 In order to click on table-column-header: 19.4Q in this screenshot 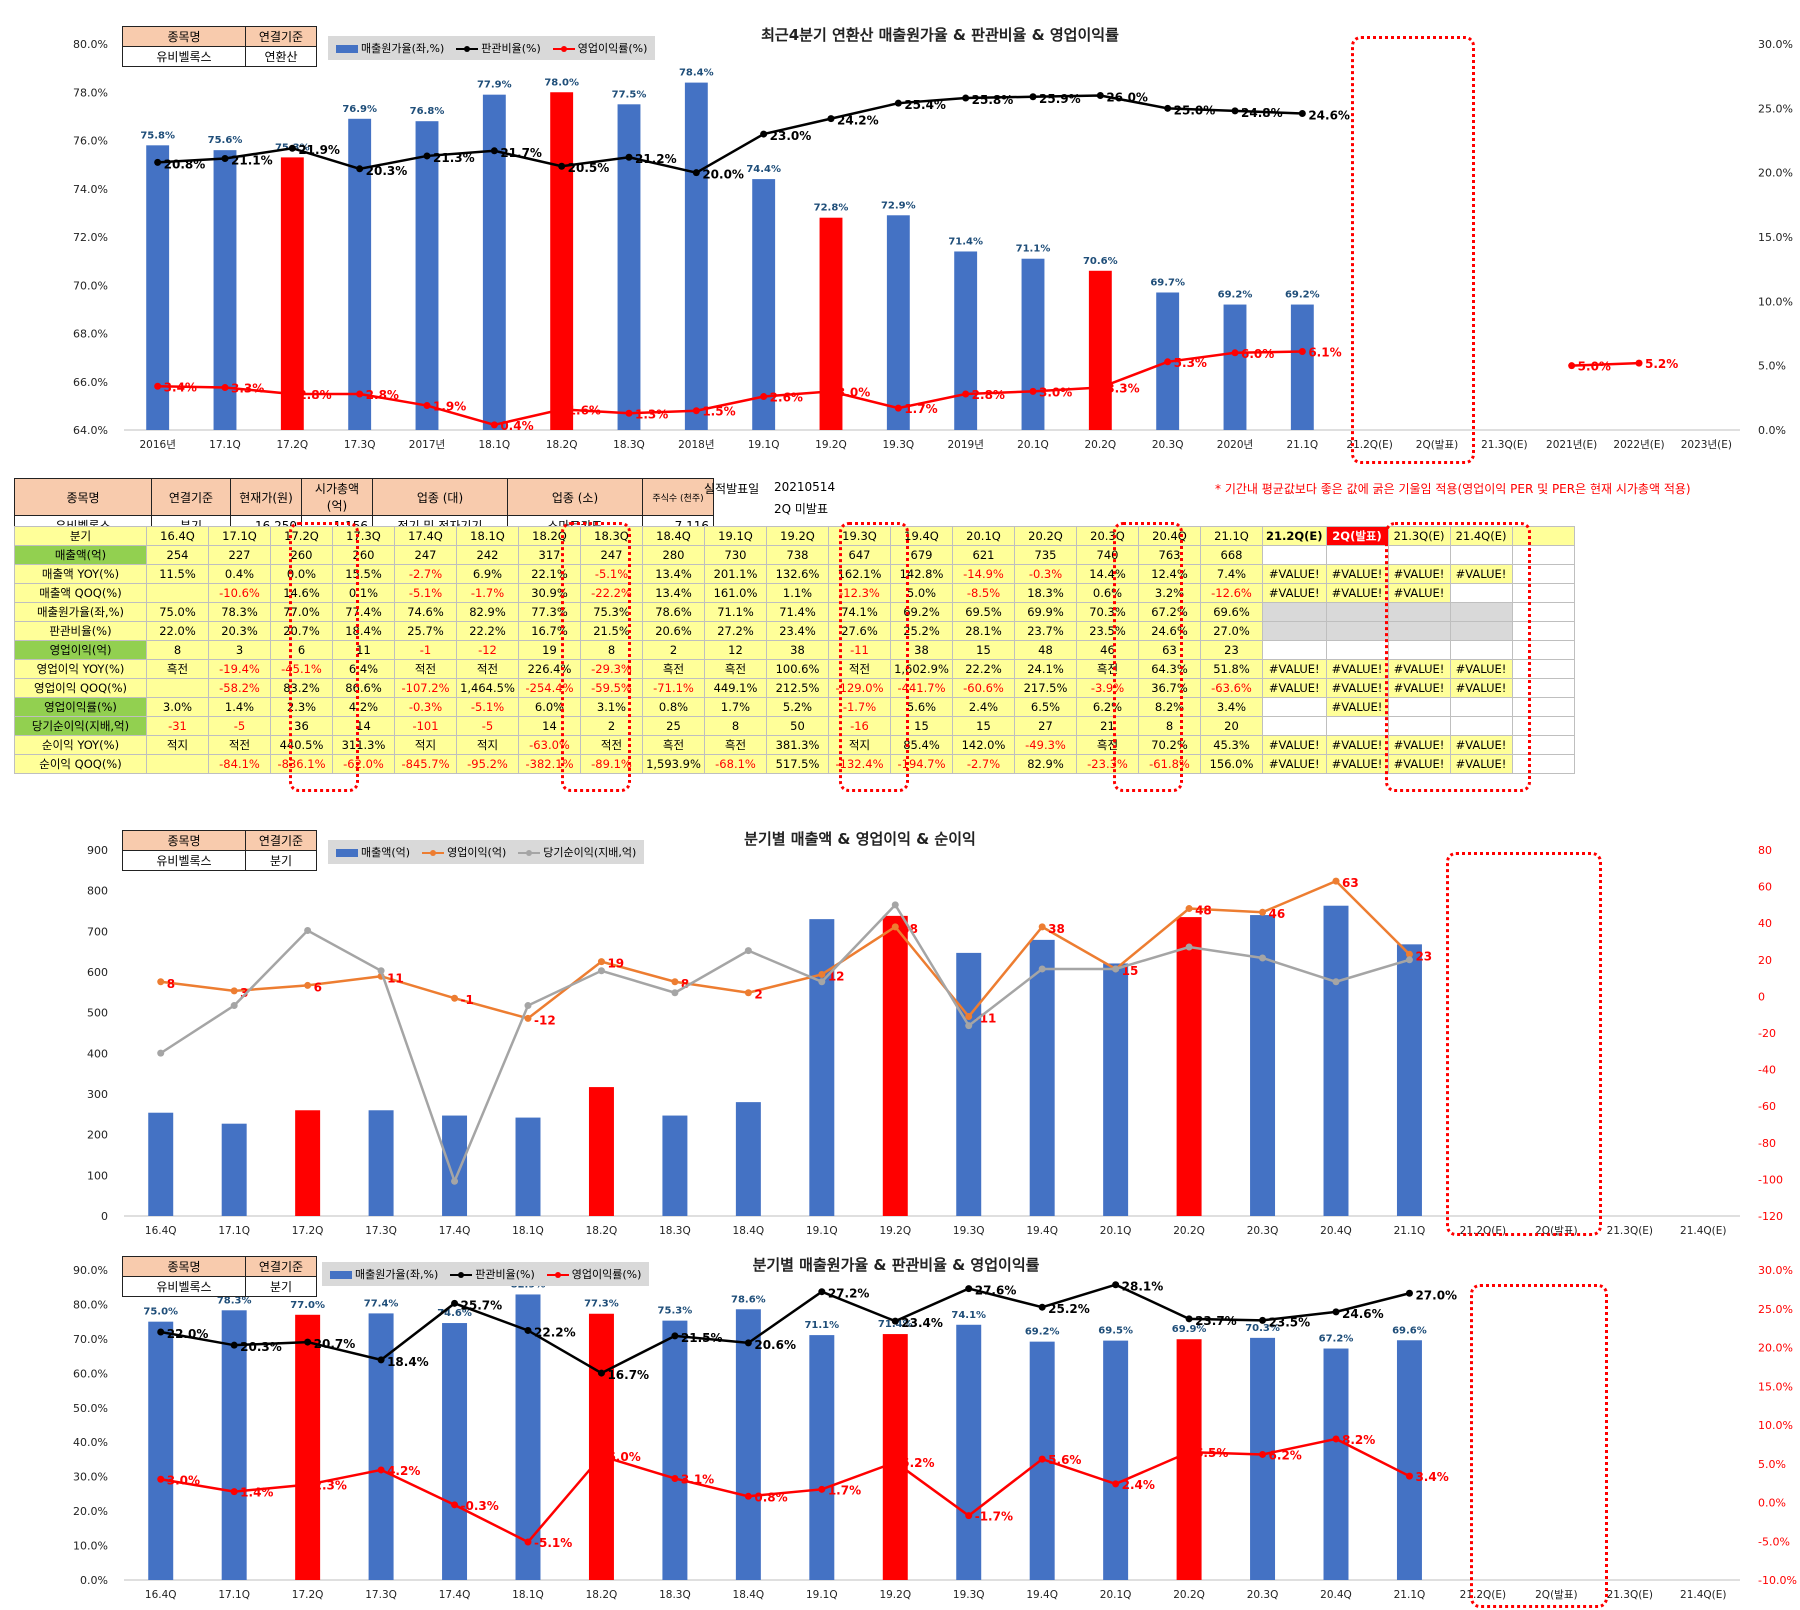, I will do `click(921, 536)`.